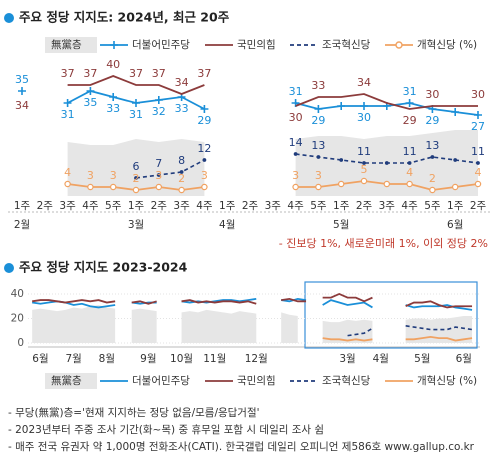 The height and width of the screenshot is (467, 497). What do you see at coordinates (422, 359) in the screenshot?
I see `x-tick-label: 5월` at bounding box center [422, 359].